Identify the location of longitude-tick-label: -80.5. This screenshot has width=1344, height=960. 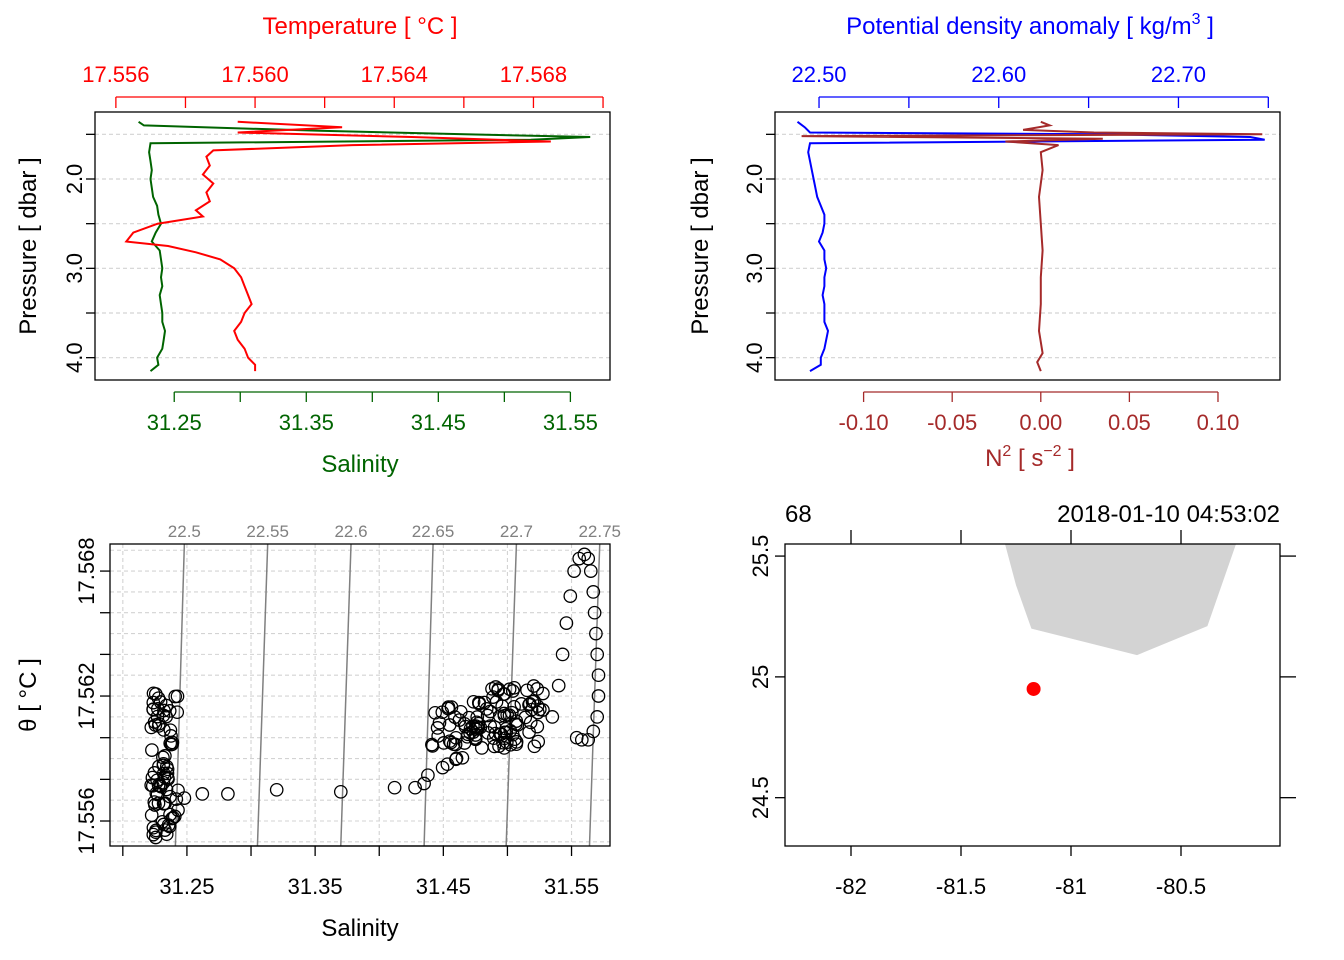
(1181, 886).